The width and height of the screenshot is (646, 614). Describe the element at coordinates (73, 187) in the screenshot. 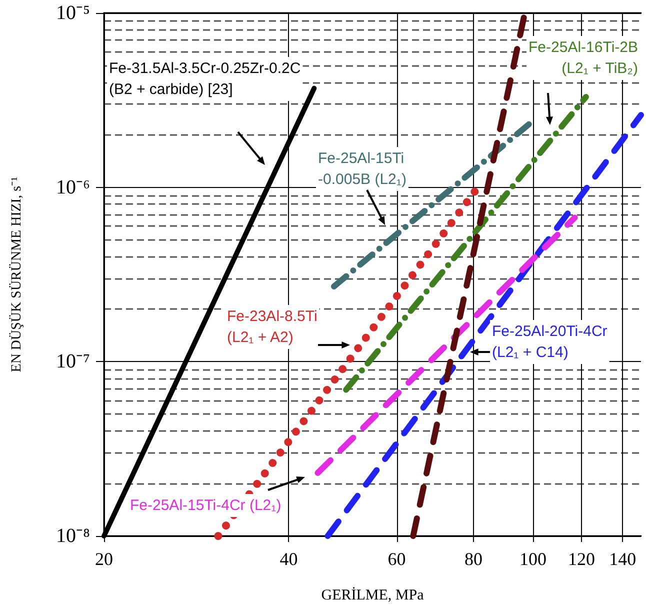

I see `y-tick-label: 10⁻⁶` at that location.